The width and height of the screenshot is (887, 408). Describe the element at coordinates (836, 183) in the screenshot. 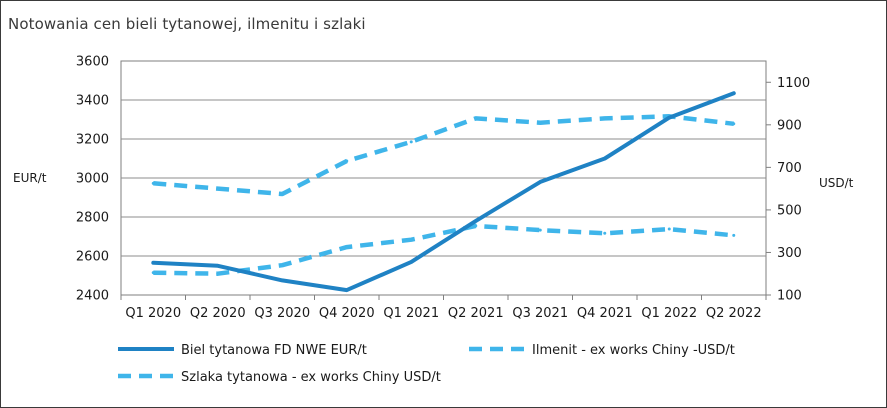

I see `y-axis-right-label: USD/t` at that location.